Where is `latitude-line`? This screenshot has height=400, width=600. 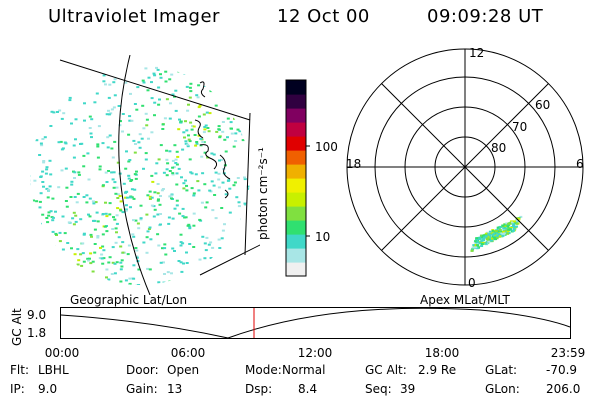
latitude-line is located at coordinates (229, 260).